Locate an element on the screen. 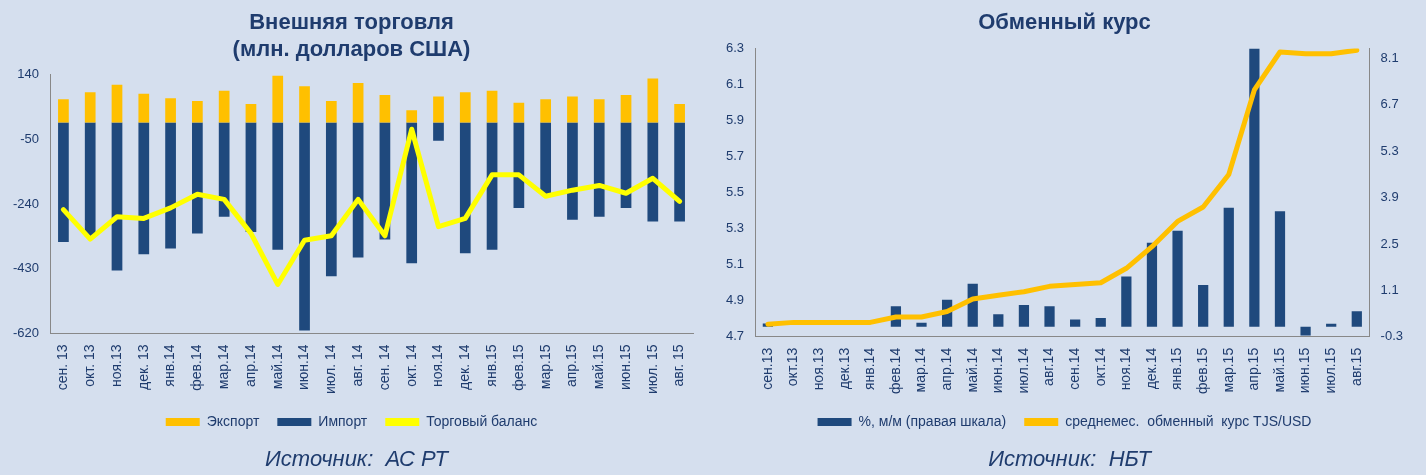 The height and width of the screenshot is (475, 1426). x-tick-label: апр.15 is located at coordinates (1253, 369).